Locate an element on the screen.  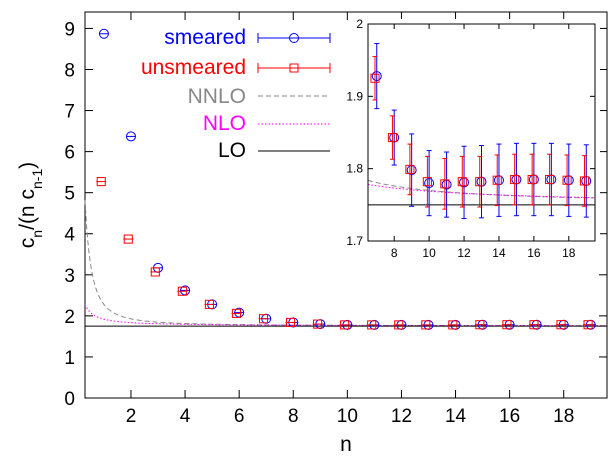
legend-swatch-unsmeared is located at coordinates (294, 68).